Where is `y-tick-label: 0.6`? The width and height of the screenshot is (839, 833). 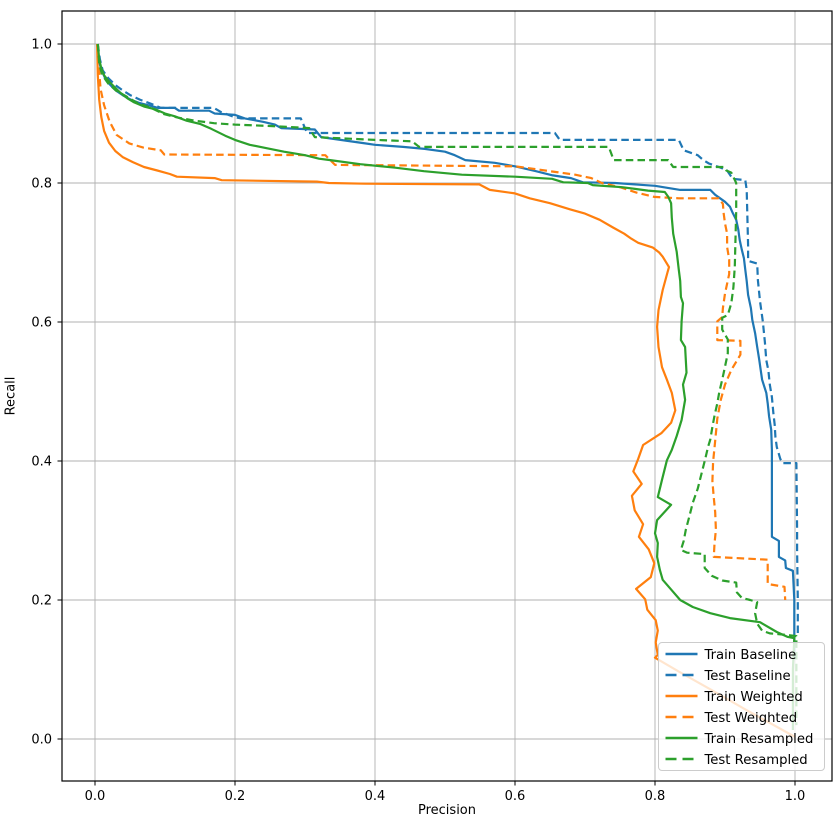 y-tick-label: 0.6 is located at coordinates (41, 323).